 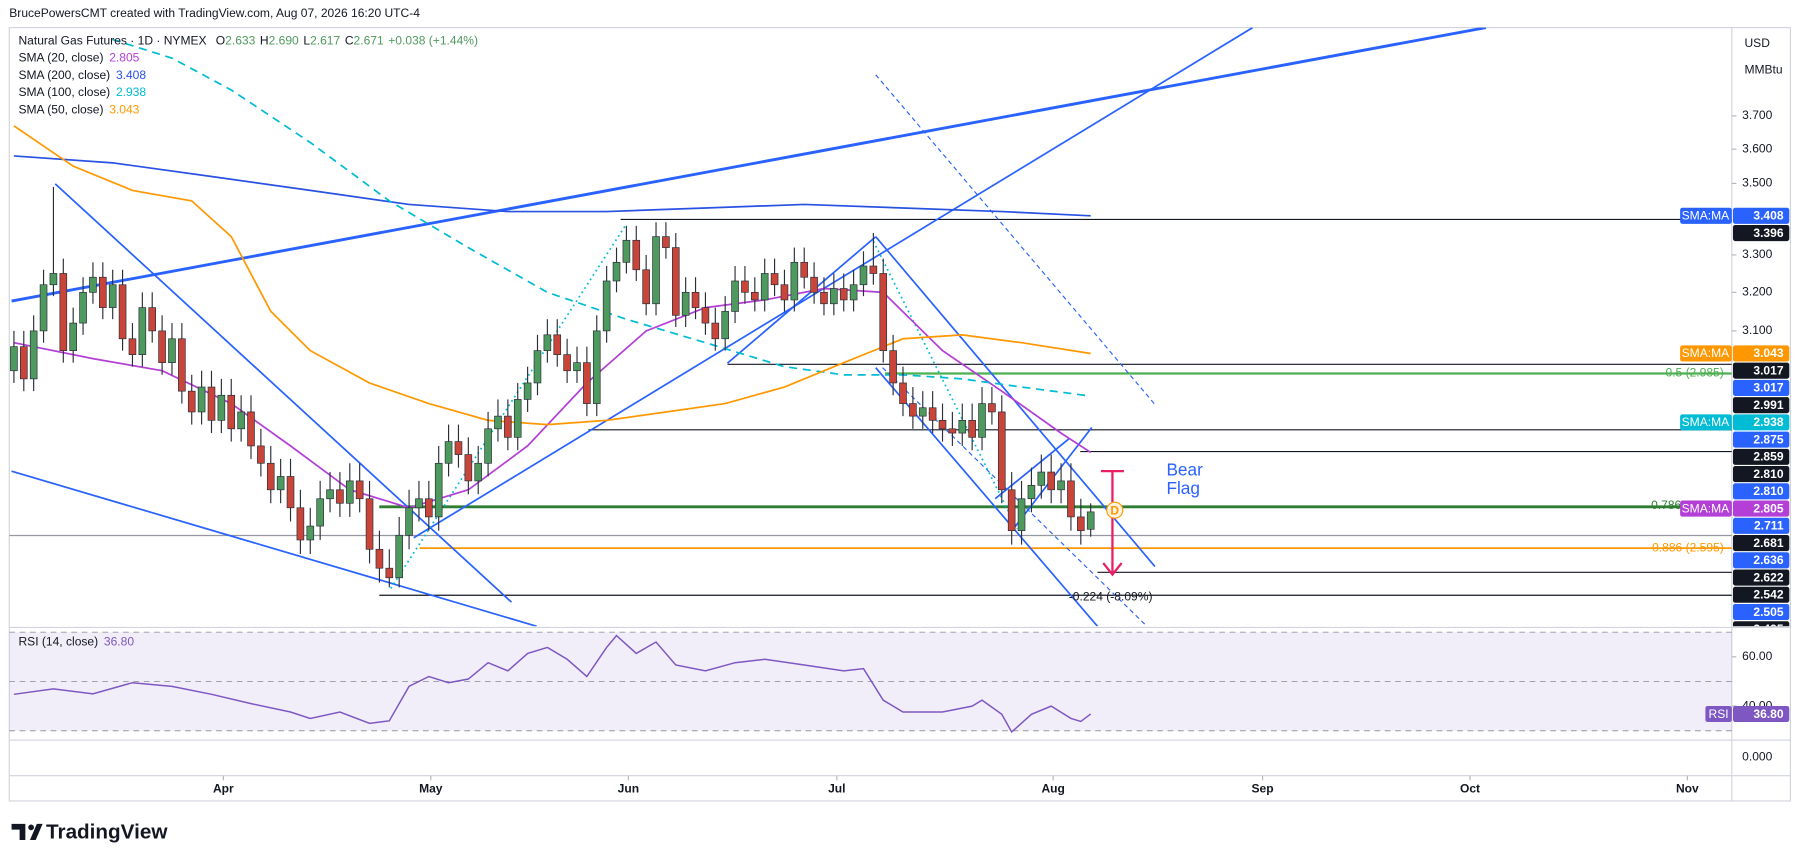 I want to click on x-tick-label: Nov, so click(x=1687, y=789).